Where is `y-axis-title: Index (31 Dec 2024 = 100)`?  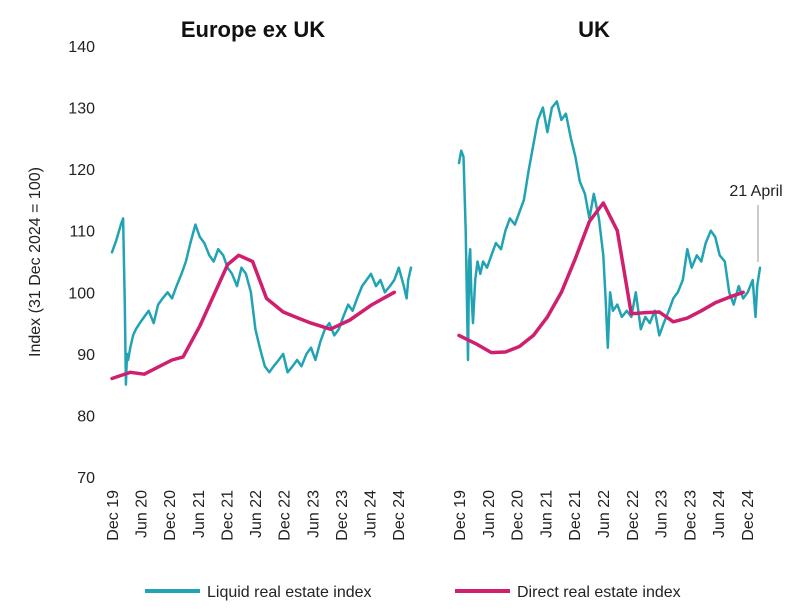
y-axis-title: Index (31 Dec 2024 = 100) is located at coordinates (35, 262).